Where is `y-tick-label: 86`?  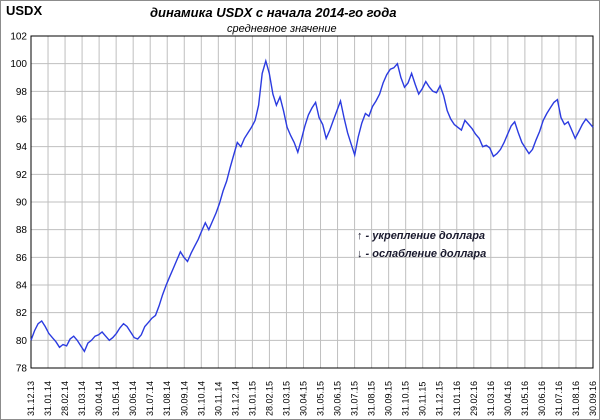
y-tick-label: 86 is located at coordinates (22, 258).